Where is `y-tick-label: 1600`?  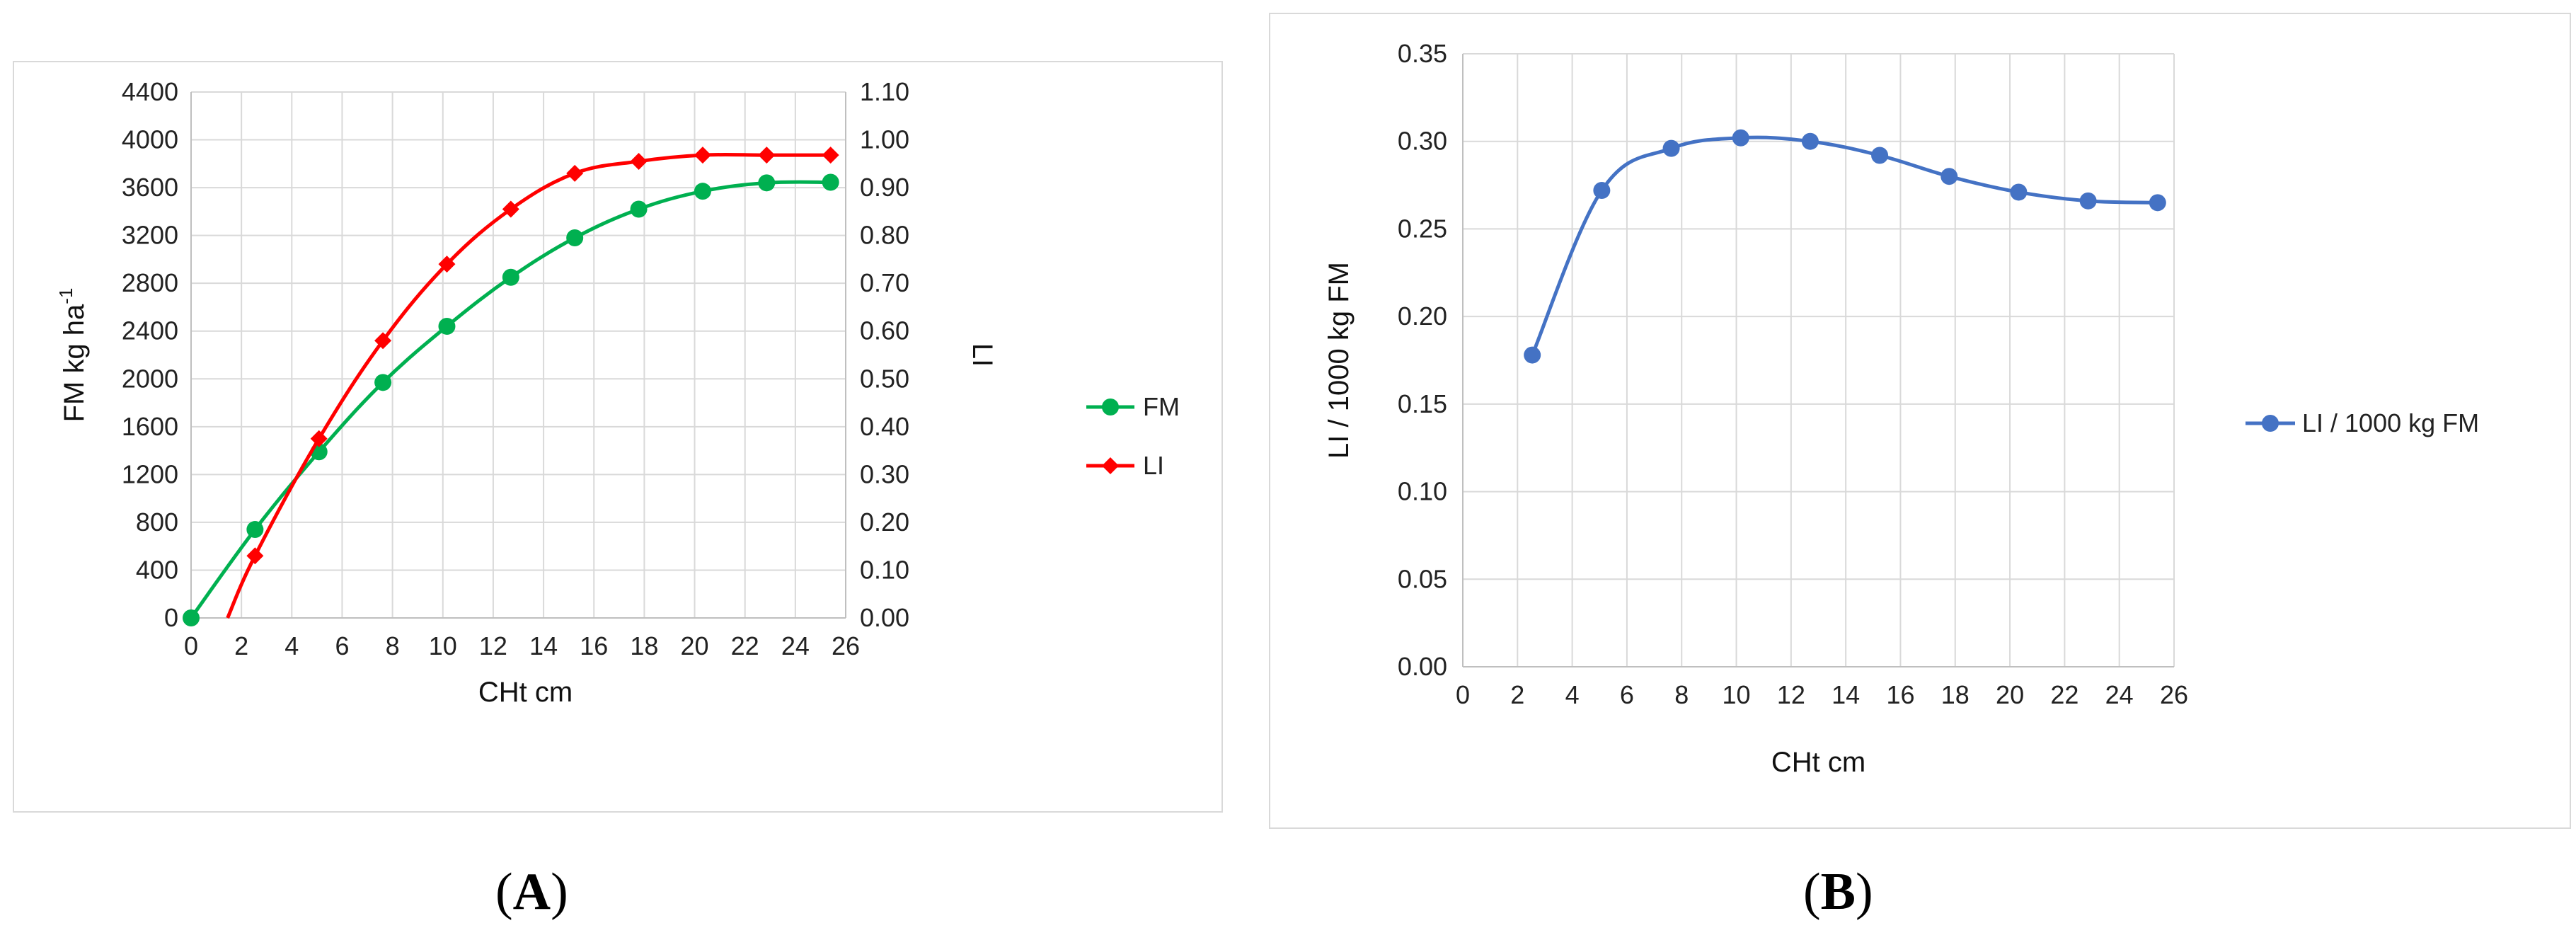
y-tick-label: 1600 is located at coordinates (150, 427).